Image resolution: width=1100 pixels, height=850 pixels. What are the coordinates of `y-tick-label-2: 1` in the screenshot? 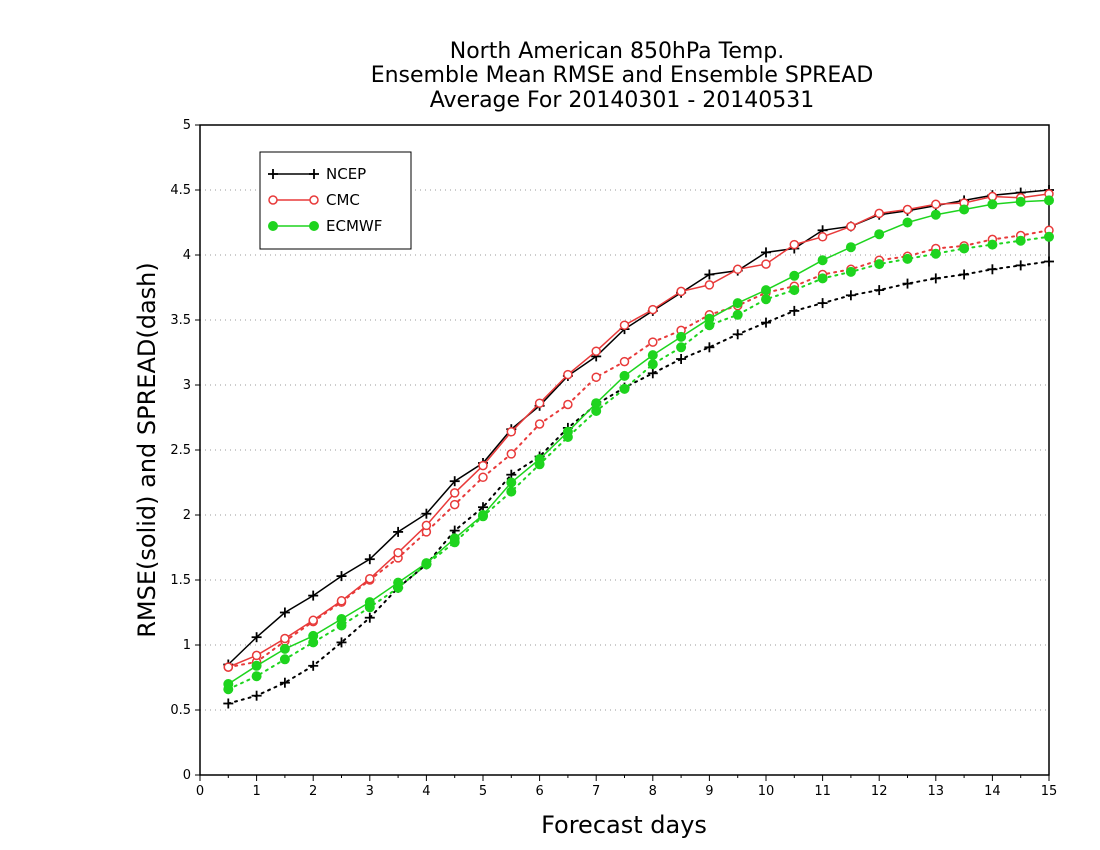 It's located at (187, 645).